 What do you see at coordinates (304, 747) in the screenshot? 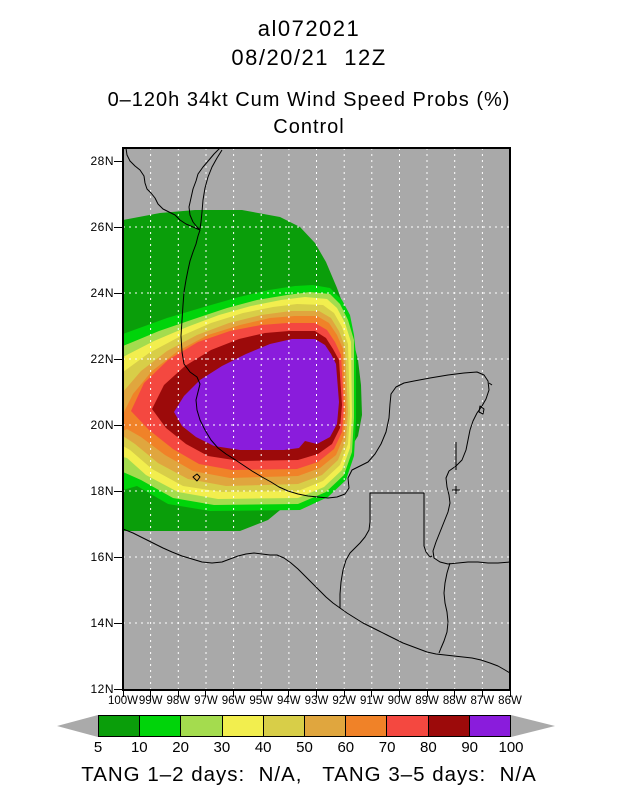
I see `colorbar-value-label: 50` at bounding box center [304, 747].